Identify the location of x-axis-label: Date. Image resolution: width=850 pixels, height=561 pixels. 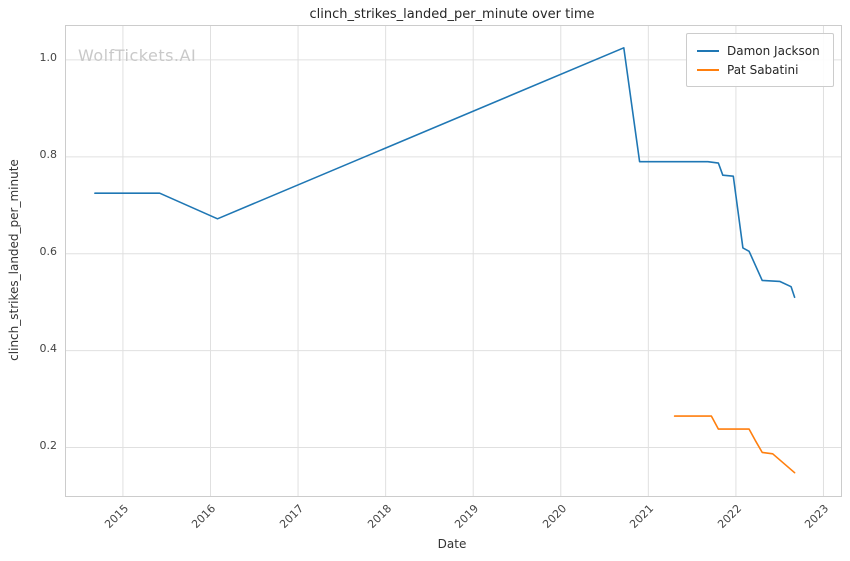
(452, 544).